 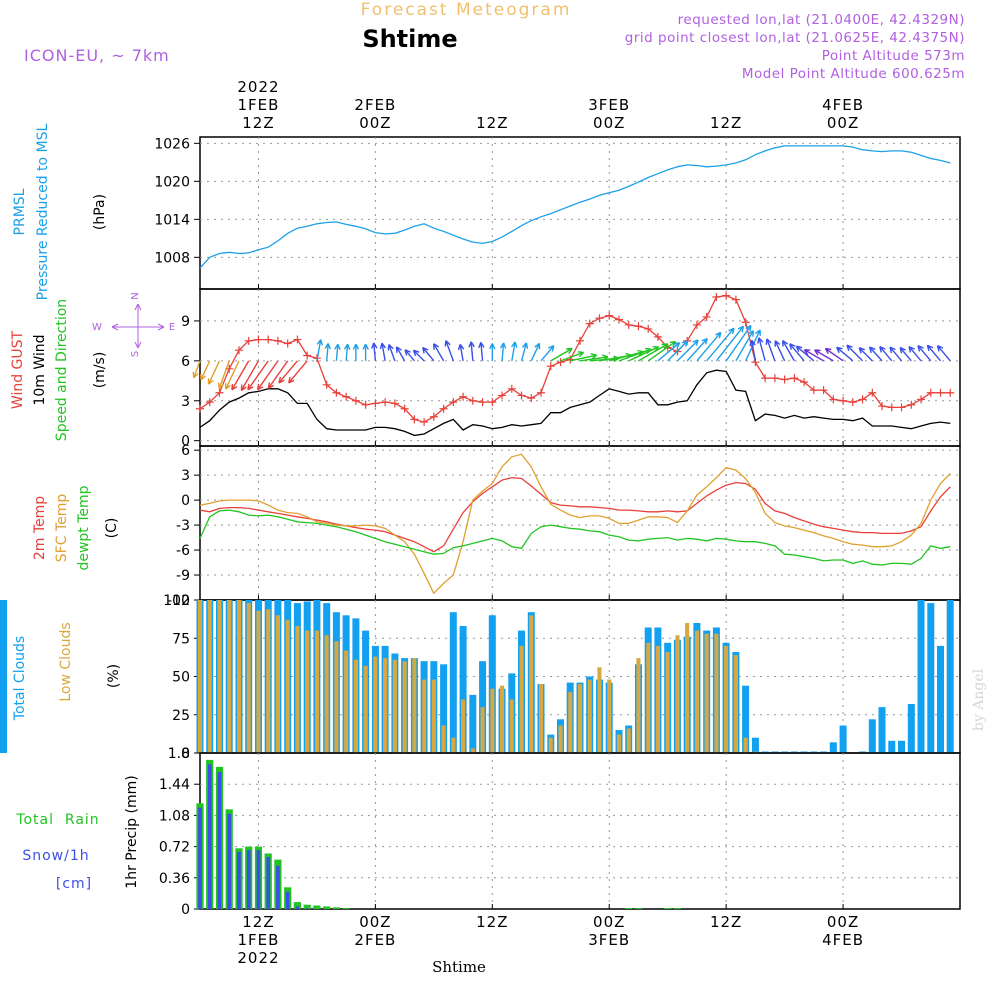 I want to click on top-time-label: 2FEB, so click(x=375, y=105).